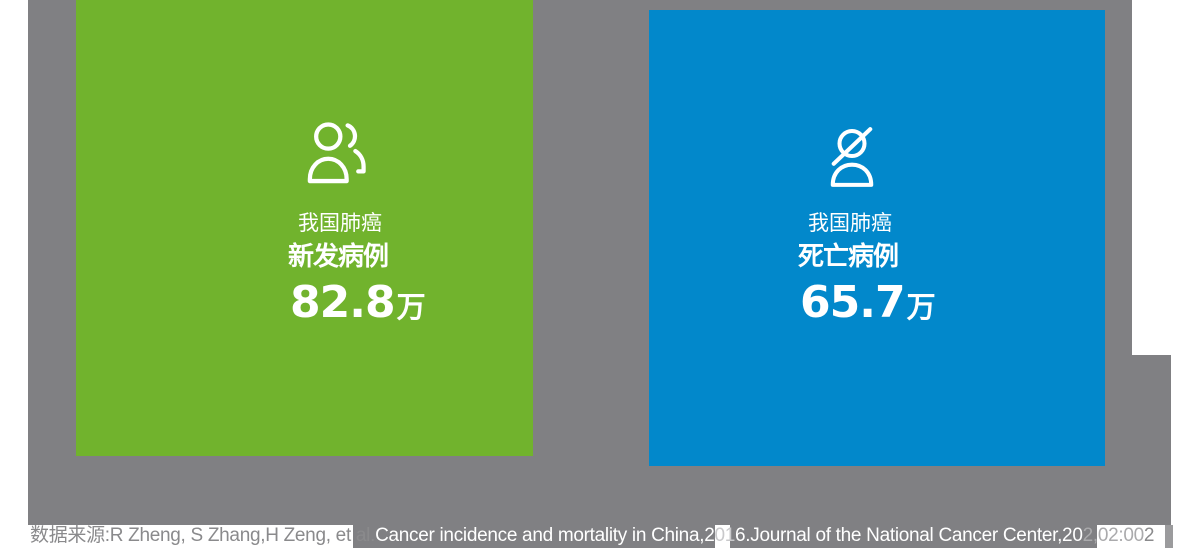  I want to click on card-value: 82.8, so click(343, 302).